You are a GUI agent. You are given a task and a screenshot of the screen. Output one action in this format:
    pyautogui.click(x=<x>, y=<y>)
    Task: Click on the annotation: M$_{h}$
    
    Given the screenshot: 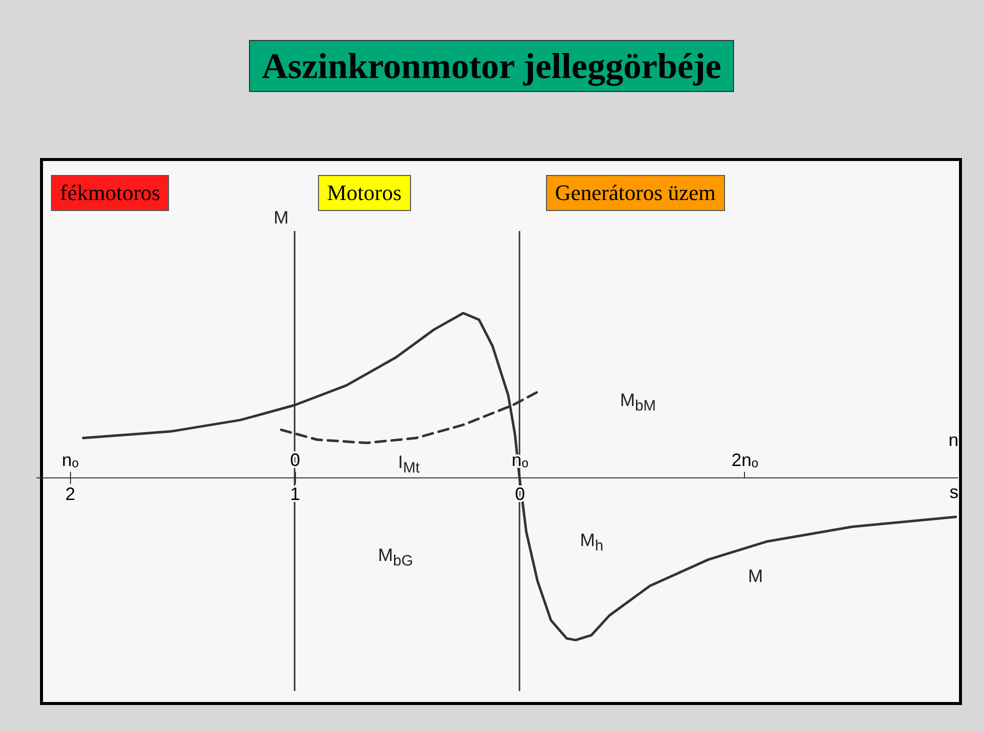 What is the action you would take?
    pyautogui.click(x=592, y=542)
    